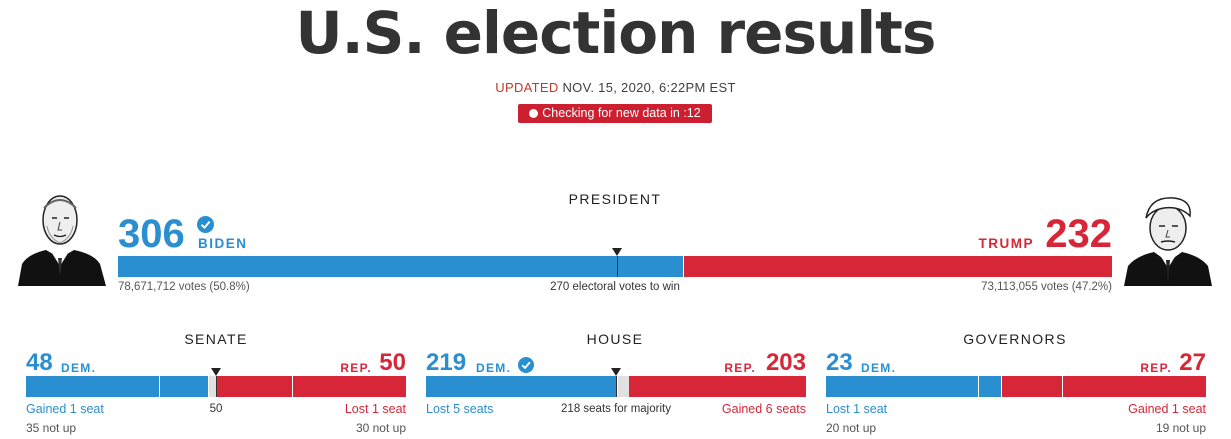 The height and width of the screenshot is (439, 1231). What do you see at coordinates (879, 368) in the screenshot?
I see `governors-dem-label: DEM.` at bounding box center [879, 368].